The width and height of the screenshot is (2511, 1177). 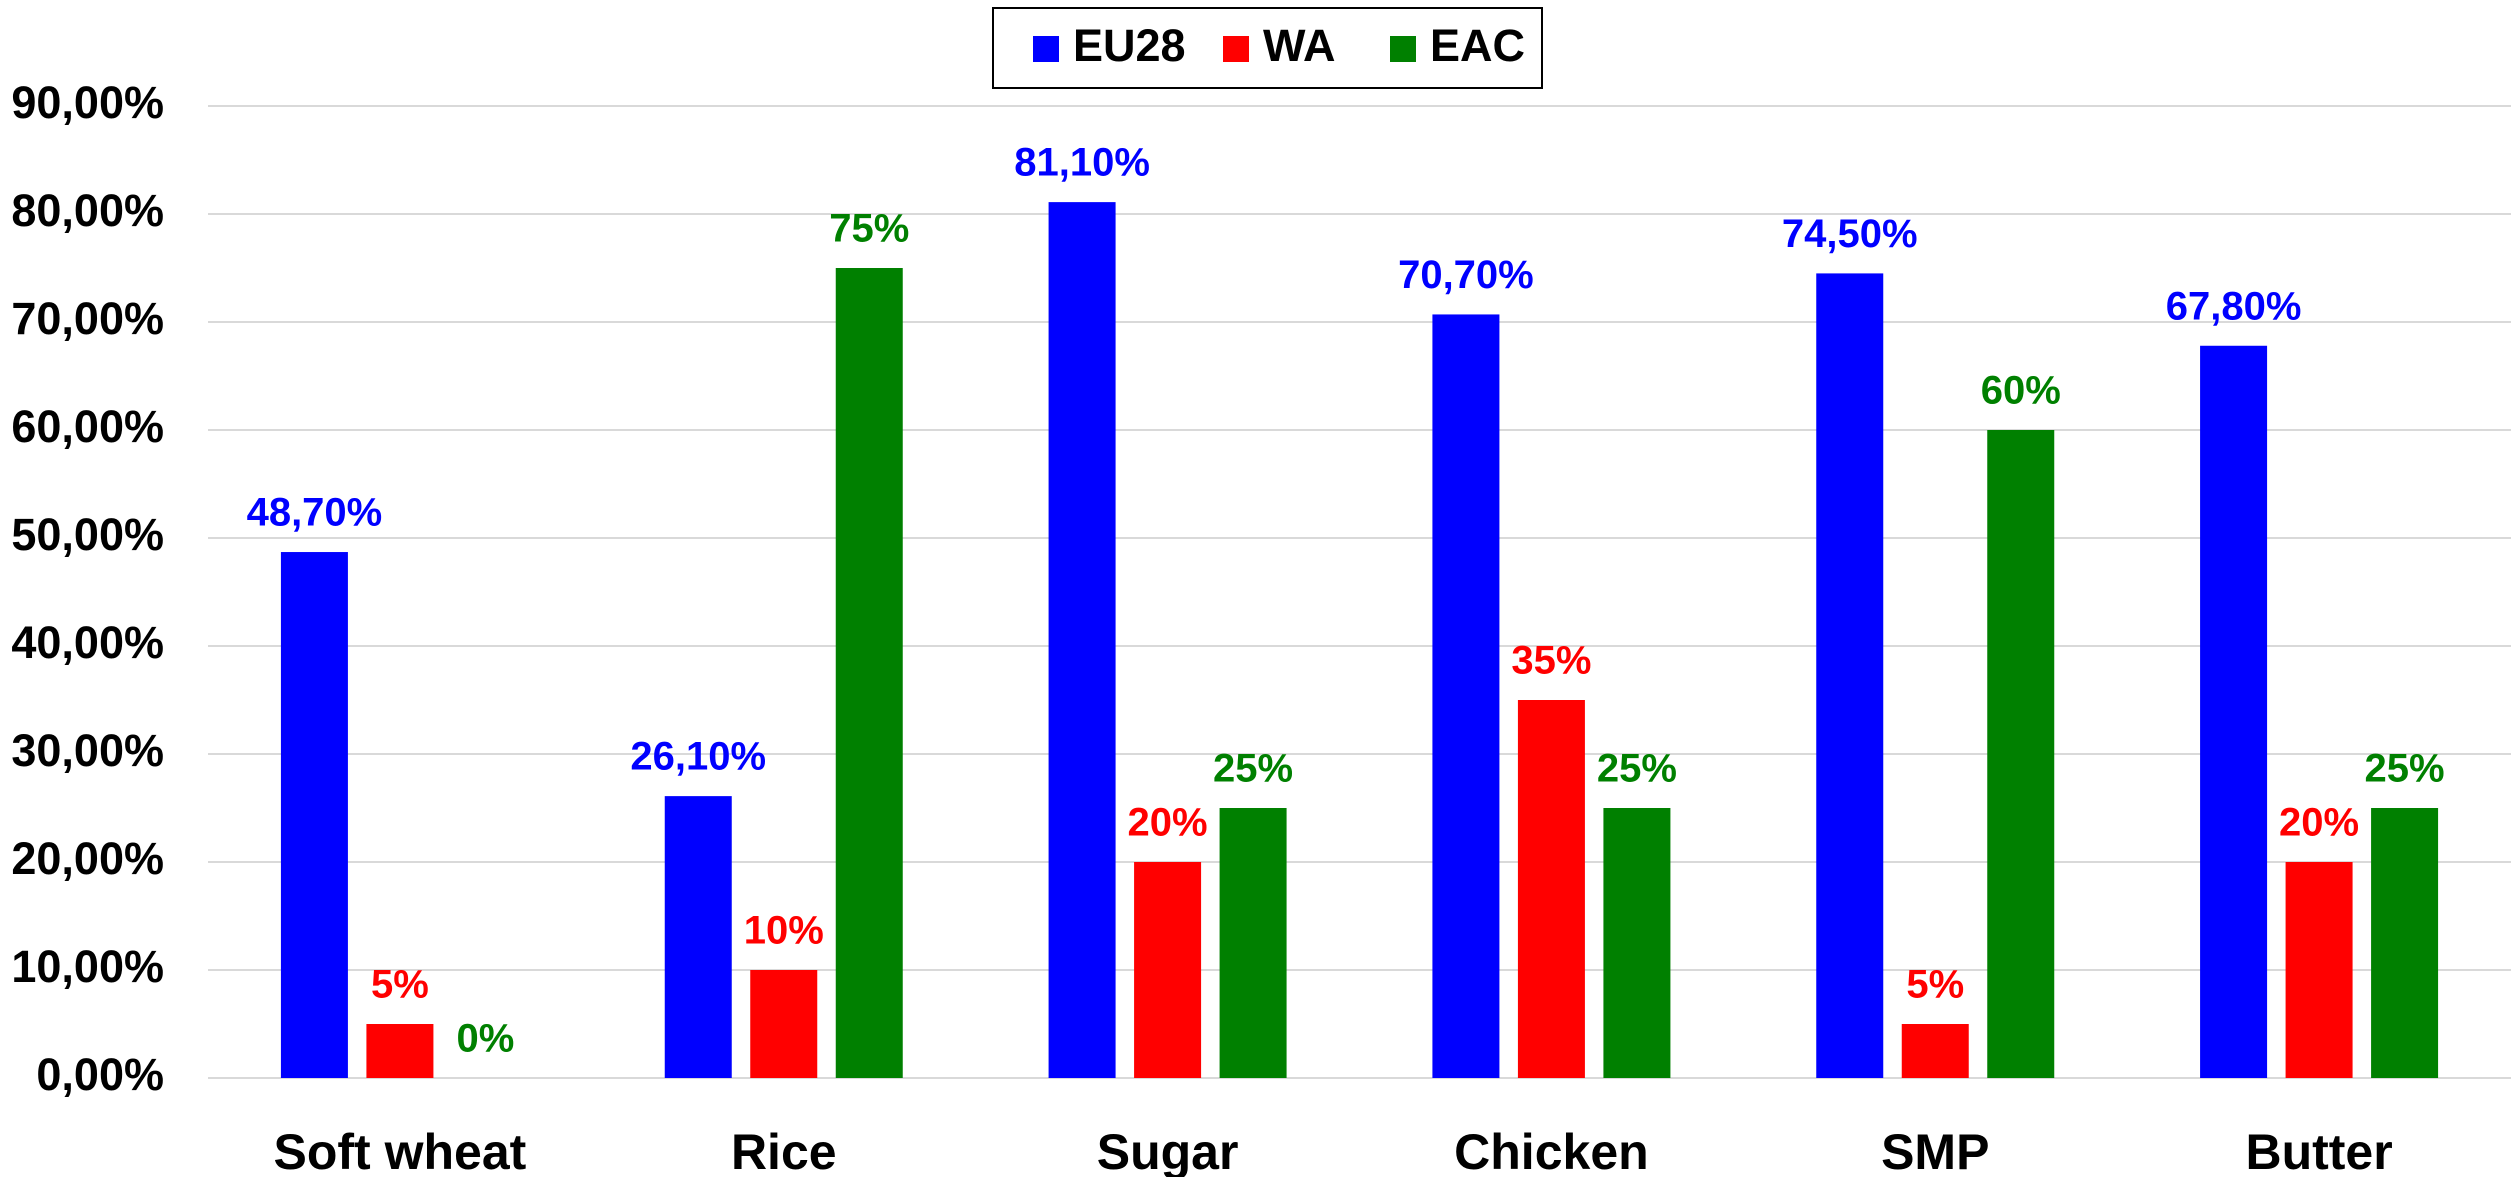 What do you see at coordinates (87, 534) in the screenshot?
I see `y-tick-label: 50,00%` at bounding box center [87, 534].